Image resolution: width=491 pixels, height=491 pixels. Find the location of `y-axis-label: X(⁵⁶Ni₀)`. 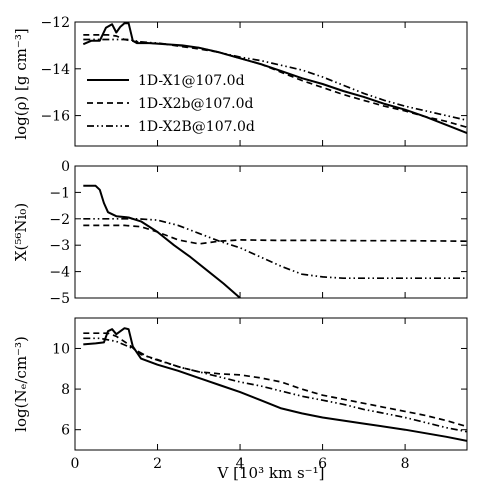

y-axis-label: X(⁵⁶Ni₀) is located at coordinates (21, 232).